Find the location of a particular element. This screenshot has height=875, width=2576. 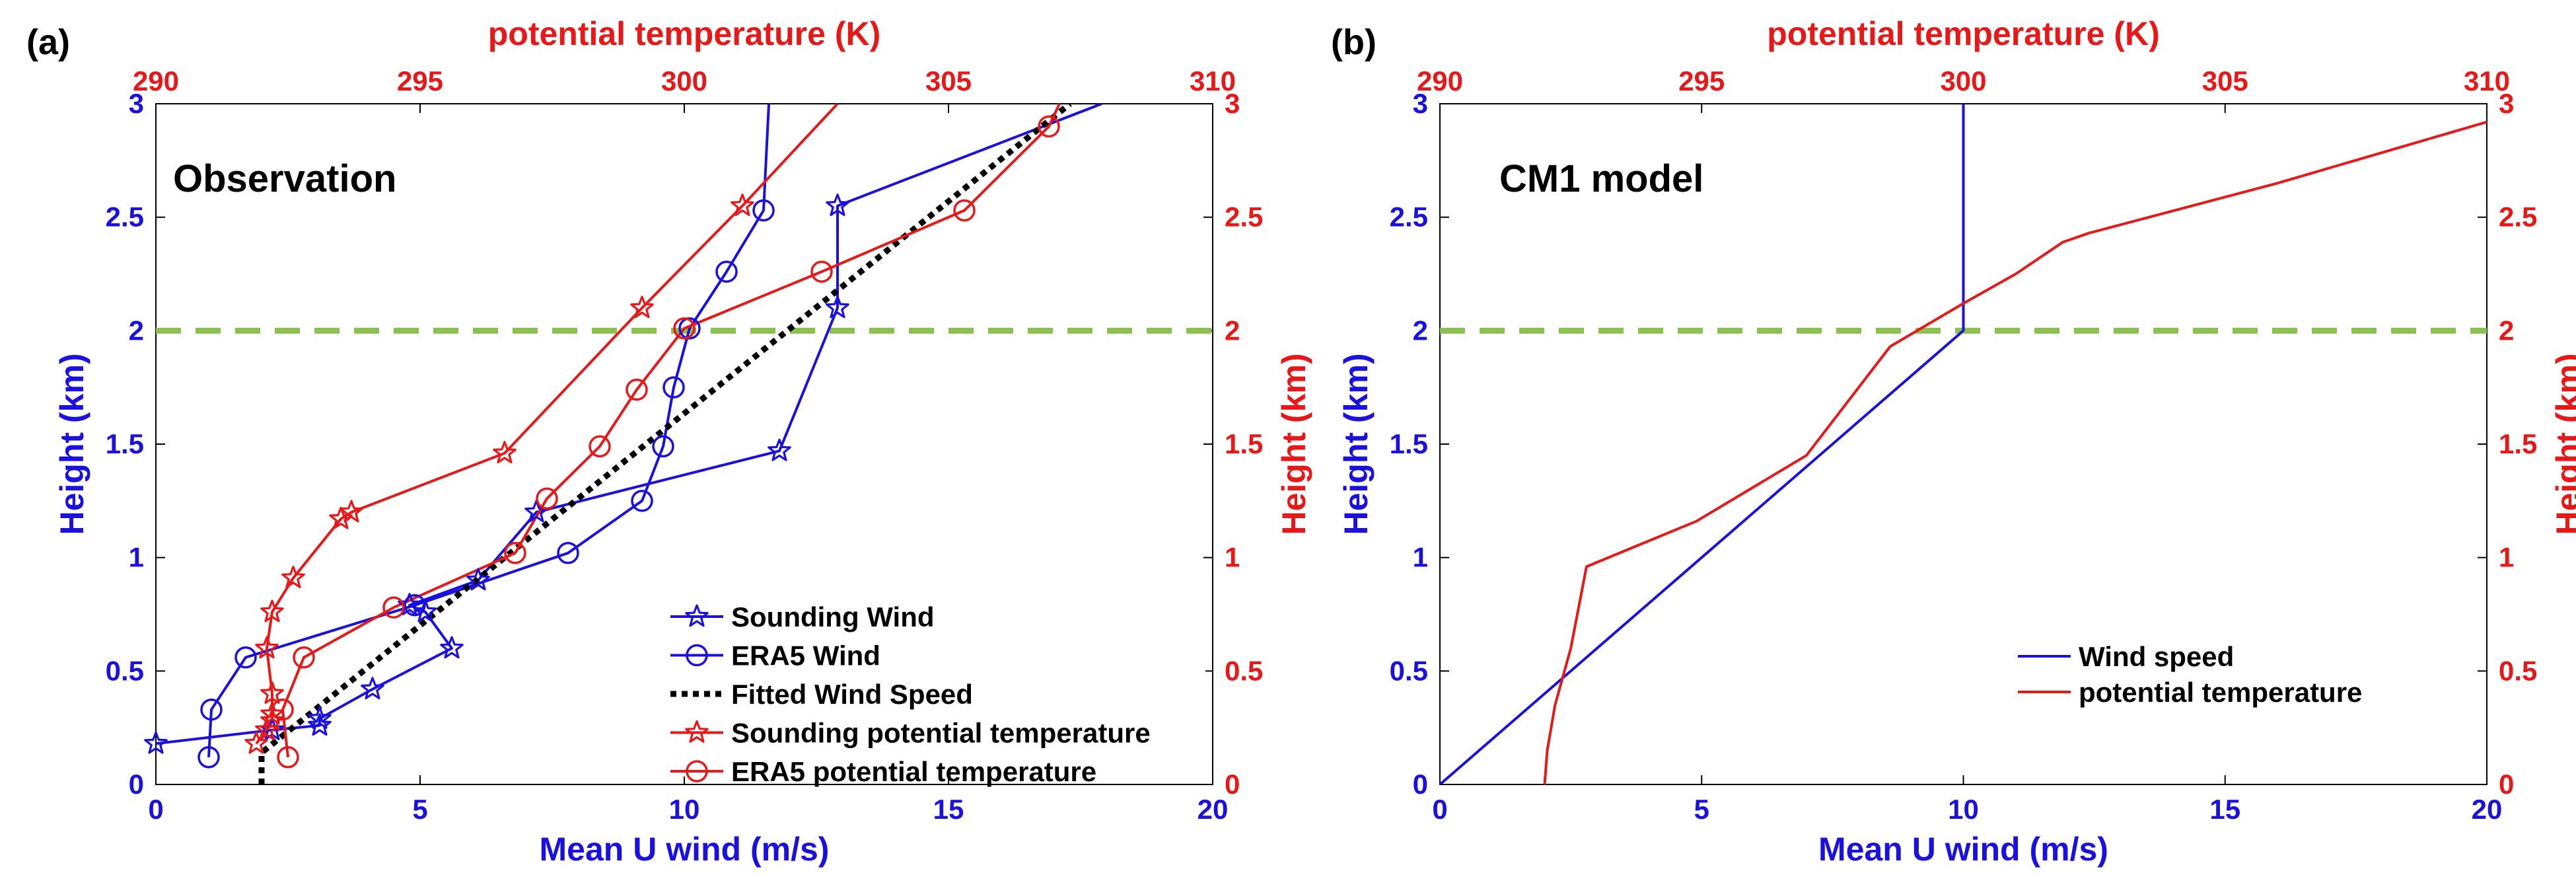

legend-entry: ERA5 Wind is located at coordinates (806, 655).